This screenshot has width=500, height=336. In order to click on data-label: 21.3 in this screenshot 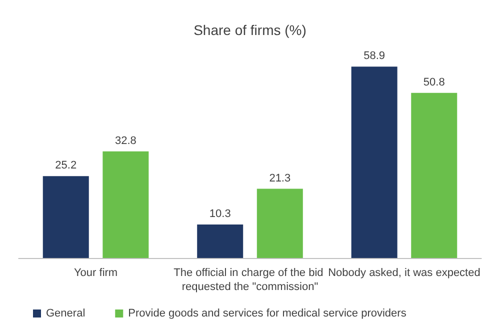, I will do `click(280, 178)`.